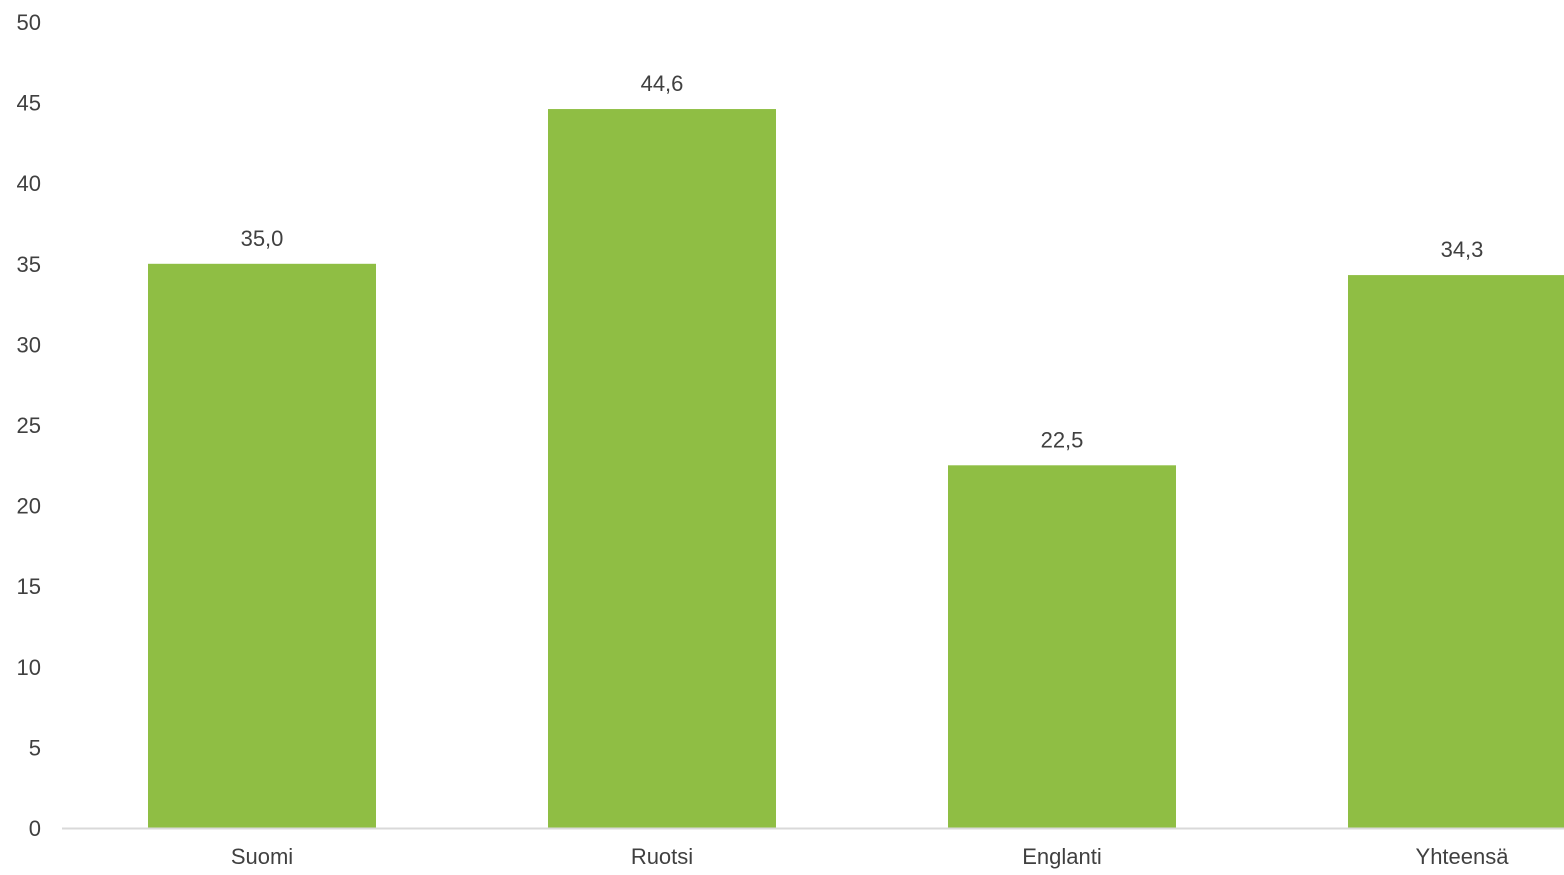 The width and height of the screenshot is (1564, 875). What do you see at coordinates (662, 856) in the screenshot?
I see `x-category-label: Ruotsi` at bounding box center [662, 856].